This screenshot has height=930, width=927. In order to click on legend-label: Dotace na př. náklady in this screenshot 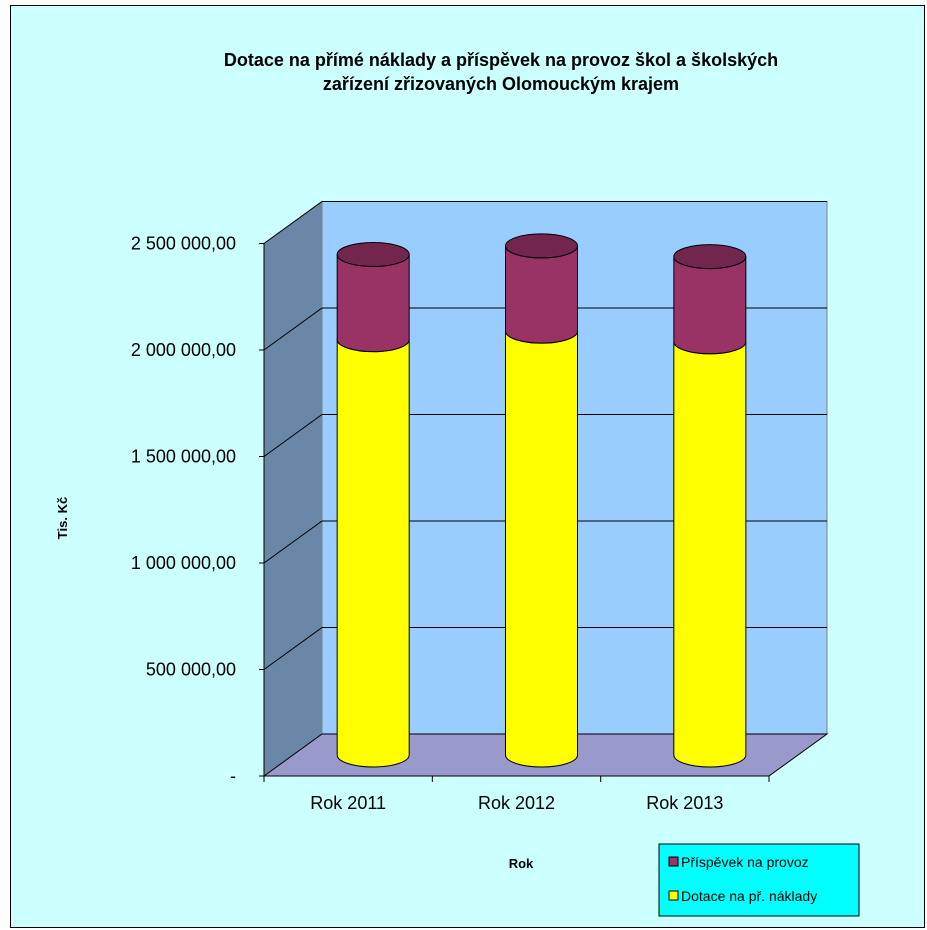, I will do `click(749, 896)`.